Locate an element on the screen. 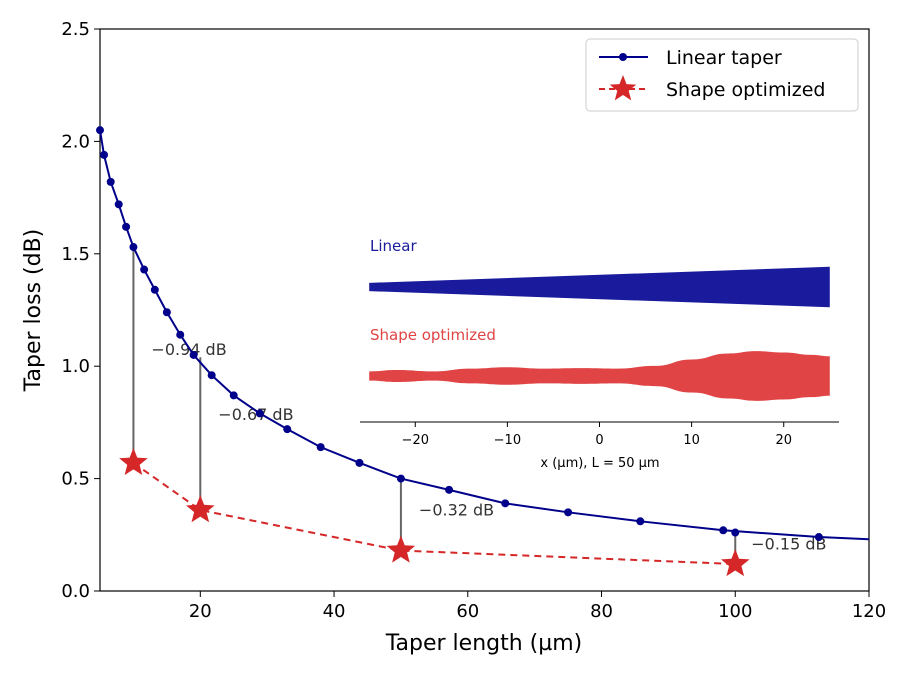 Image resolution: width=910 pixels, height=676 pixels. inset-linear-taper-shape is located at coordinates (599, 287).